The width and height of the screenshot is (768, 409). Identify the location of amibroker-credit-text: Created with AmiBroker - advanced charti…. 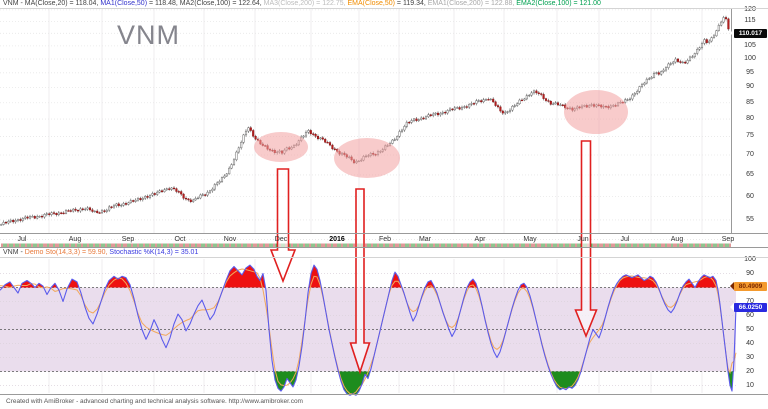
(154, 401).